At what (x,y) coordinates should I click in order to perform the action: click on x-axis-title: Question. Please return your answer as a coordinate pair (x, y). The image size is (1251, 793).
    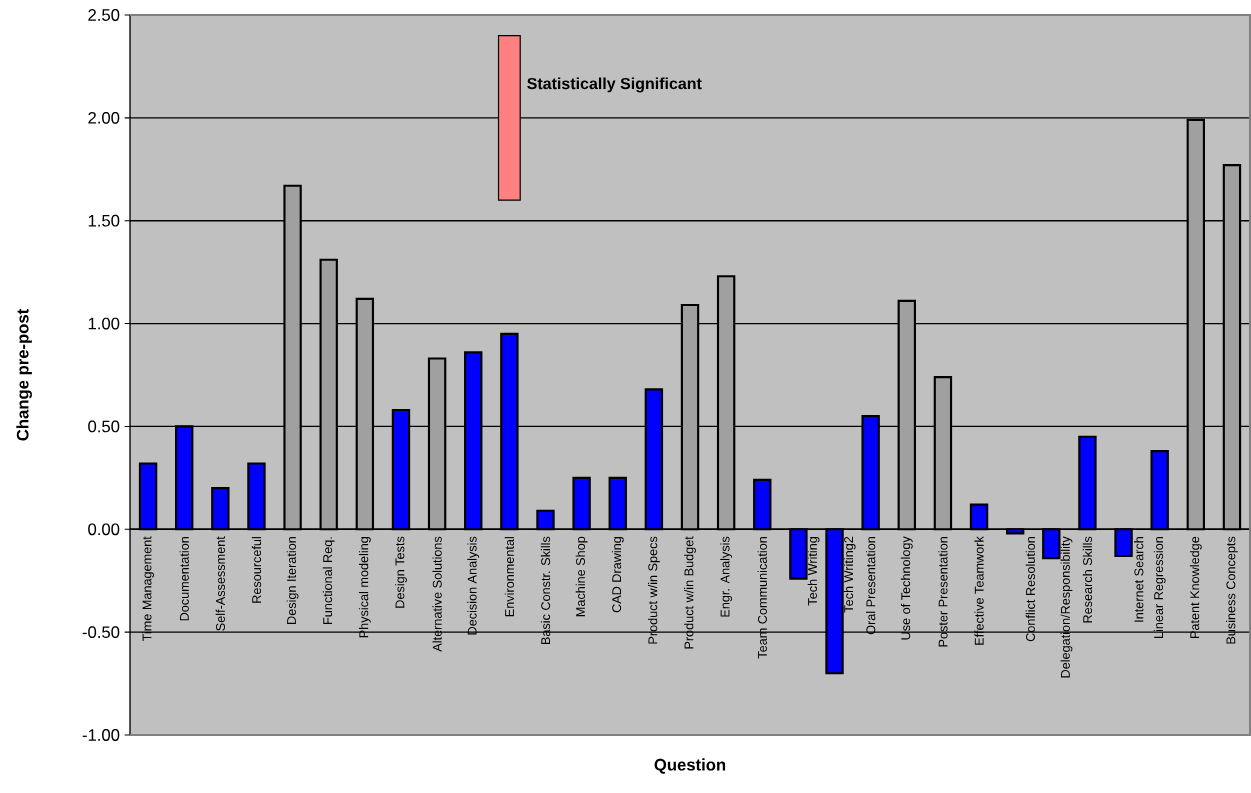
    Looking at the image, I should click on (690, 766).